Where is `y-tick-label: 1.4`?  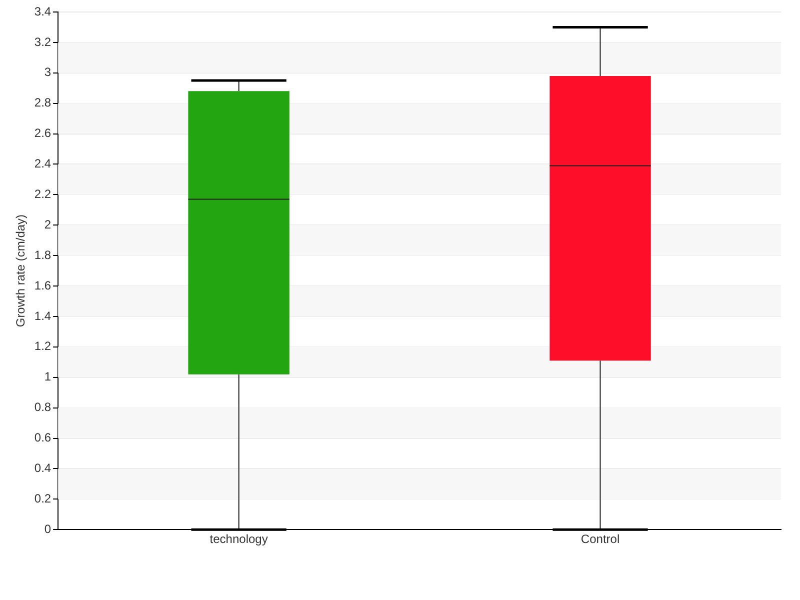 y-tick-label: 1.4 is located at coordinates (43, 315).